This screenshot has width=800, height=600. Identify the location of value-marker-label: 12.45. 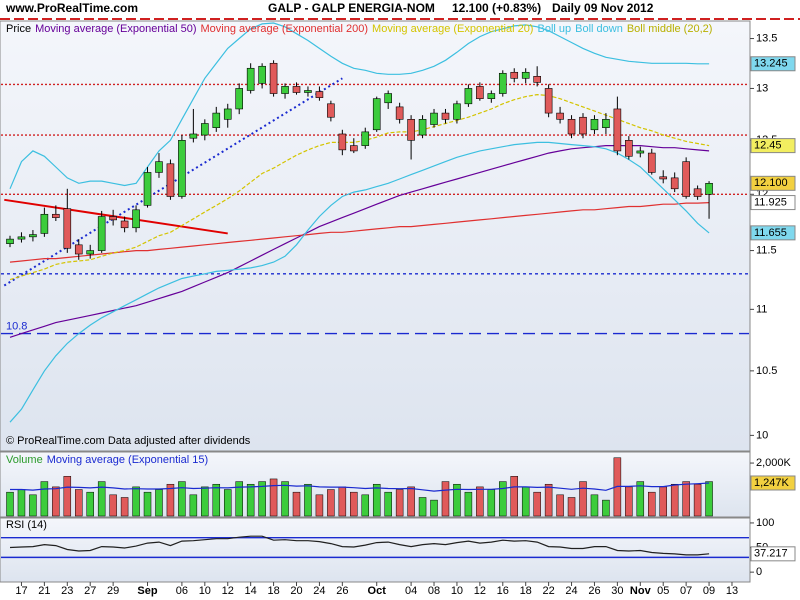
(768, 146).